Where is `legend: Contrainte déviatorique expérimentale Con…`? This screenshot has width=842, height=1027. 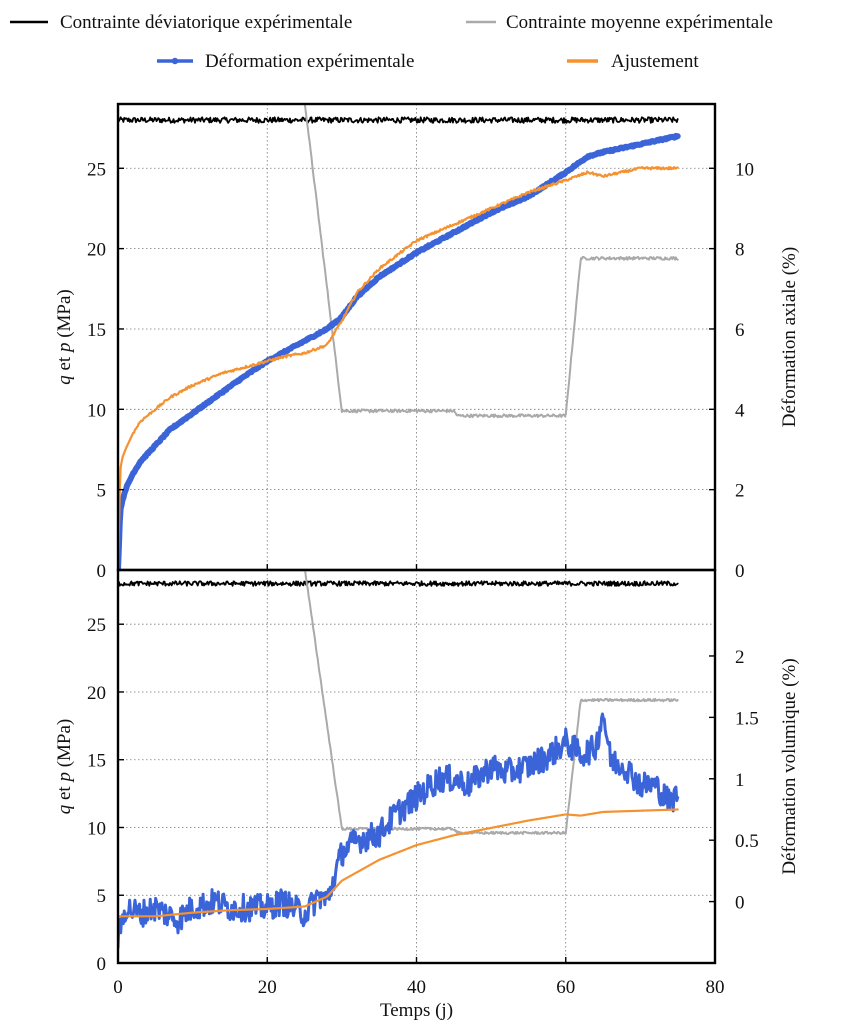 legend: Contrainte déviatorique expérimentale Con… is located at coordinates (391, 42).